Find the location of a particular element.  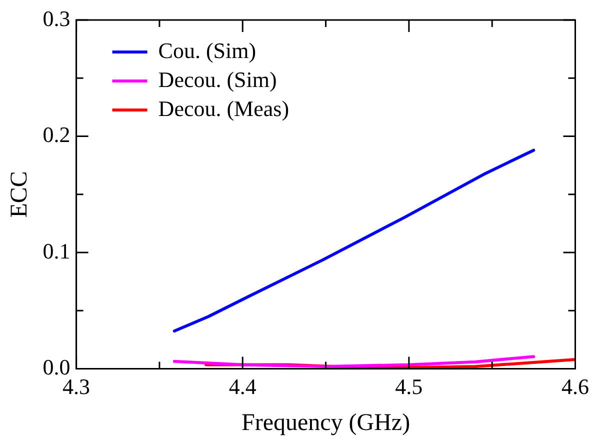

y-tick-label: 0.3 is located at coordinates (56, 18).